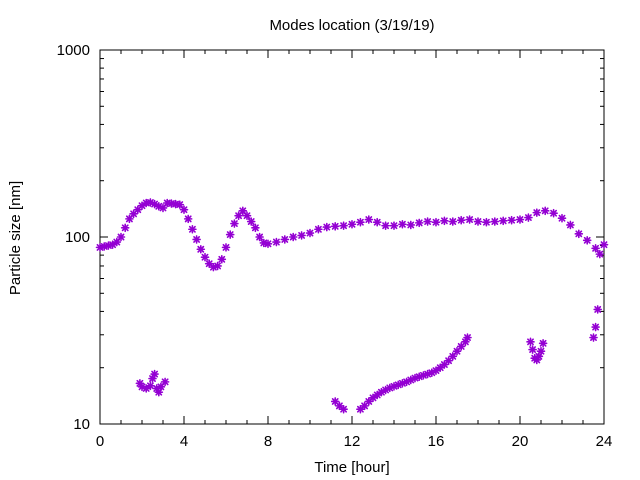  What do you see at coordinates (351, 467) in the screenshot?
I see `x-axis-label: Time [hour]` at bounding box center [351, 467].